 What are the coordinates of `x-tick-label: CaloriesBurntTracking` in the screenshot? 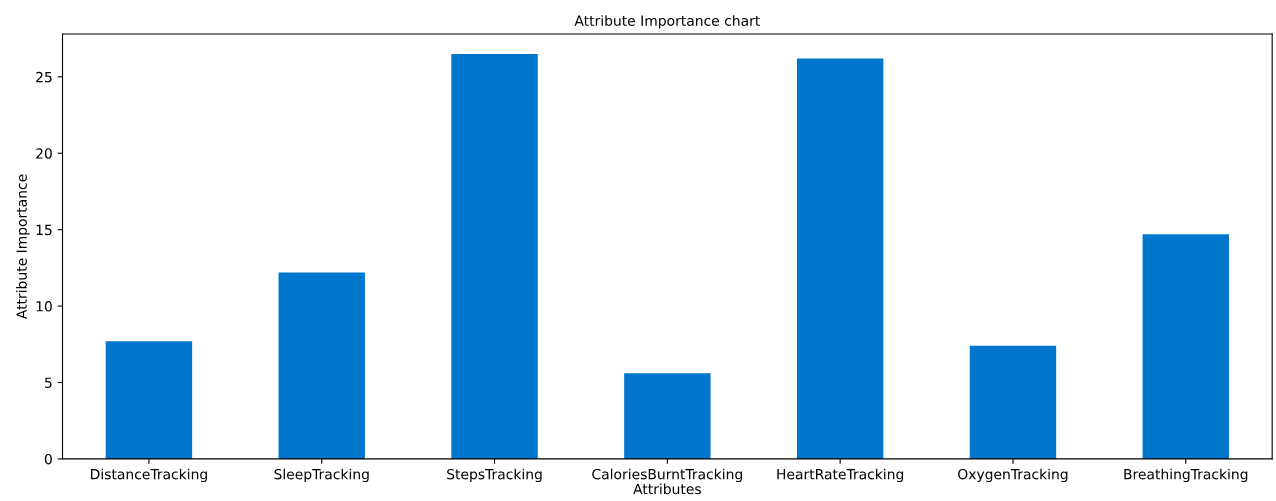 It's located at (667, 475).